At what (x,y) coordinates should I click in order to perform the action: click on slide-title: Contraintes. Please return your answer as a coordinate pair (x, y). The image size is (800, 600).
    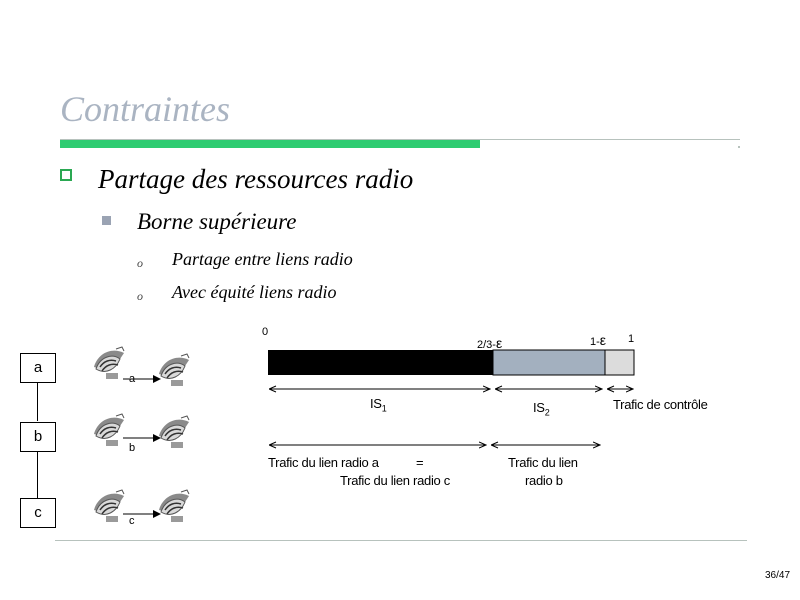
    Looking at the image, I should click on (145, 109).